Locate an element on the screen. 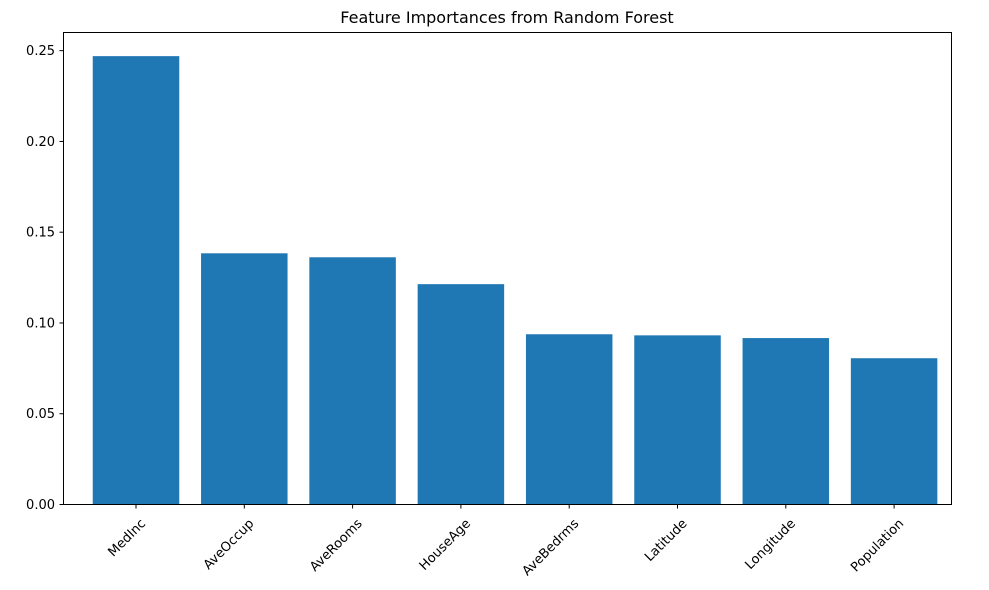  x-tick-label-medinc: MedInc is located at coordinates (127, 538).